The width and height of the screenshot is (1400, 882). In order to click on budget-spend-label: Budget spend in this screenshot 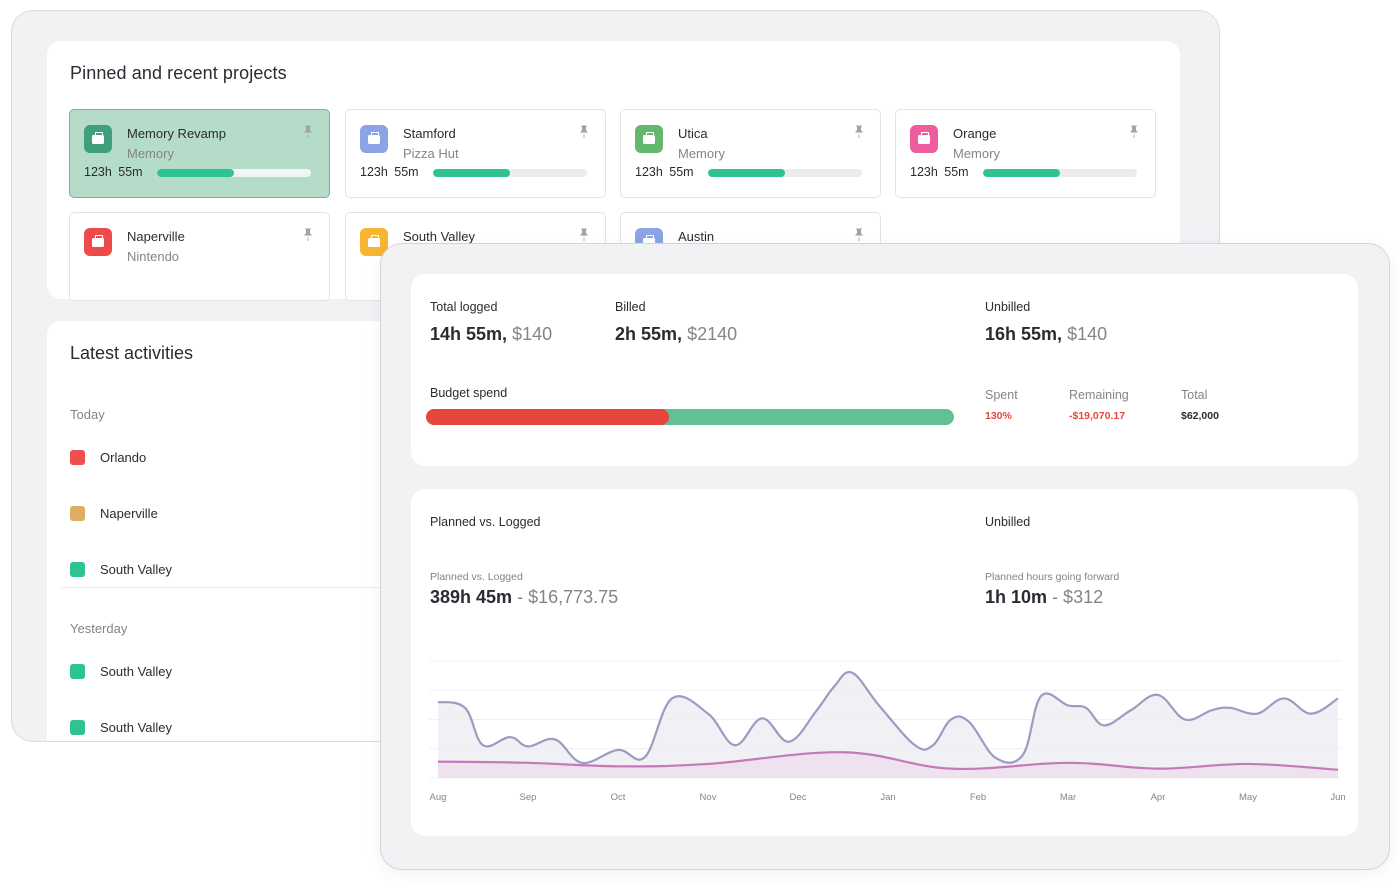, I will do `click(469, 393)`.